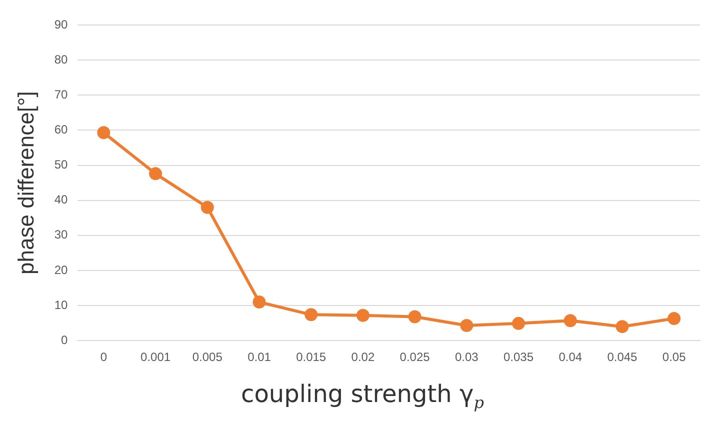 This screenshot has height=427, width=725. Describe the element at coordinates (362, 396) in the screenshot. I see `x-axis-title: coupling strength γ$_{p}$` at that location.